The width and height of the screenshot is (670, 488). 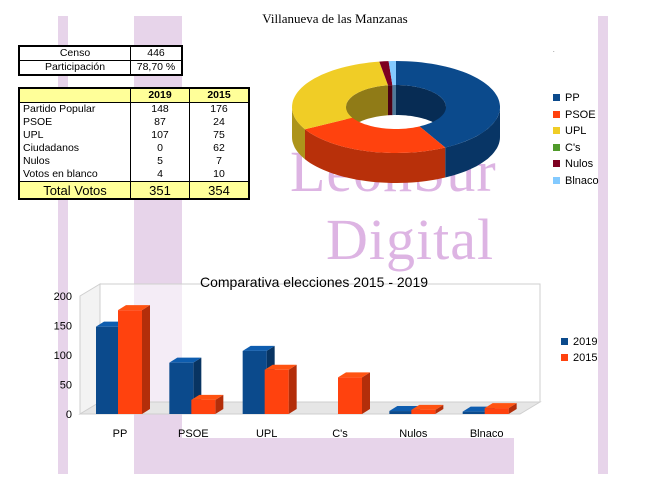 I want to click on summary-row: Participación 78,70 %, so click(x=100, y=68).